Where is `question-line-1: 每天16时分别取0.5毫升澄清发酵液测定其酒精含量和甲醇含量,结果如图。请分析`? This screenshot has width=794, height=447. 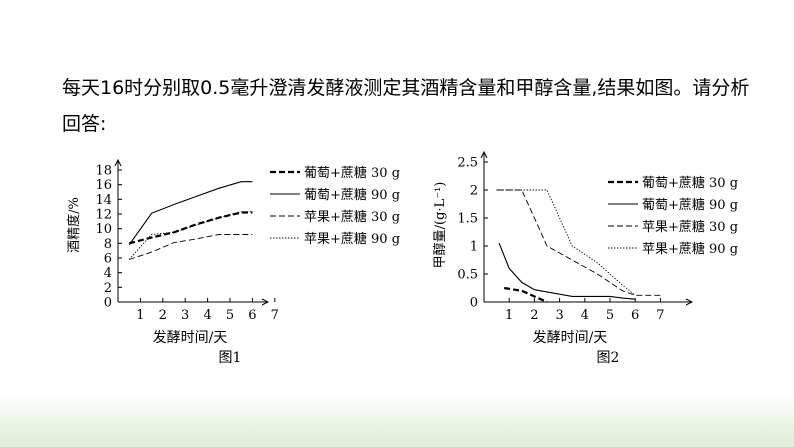 question-line-1: 每天16时分别取0.5毫升澄清发酵液测定其酒精含量和甲醇含量,结果如图。请分析 is located at coordinates (406, 88).